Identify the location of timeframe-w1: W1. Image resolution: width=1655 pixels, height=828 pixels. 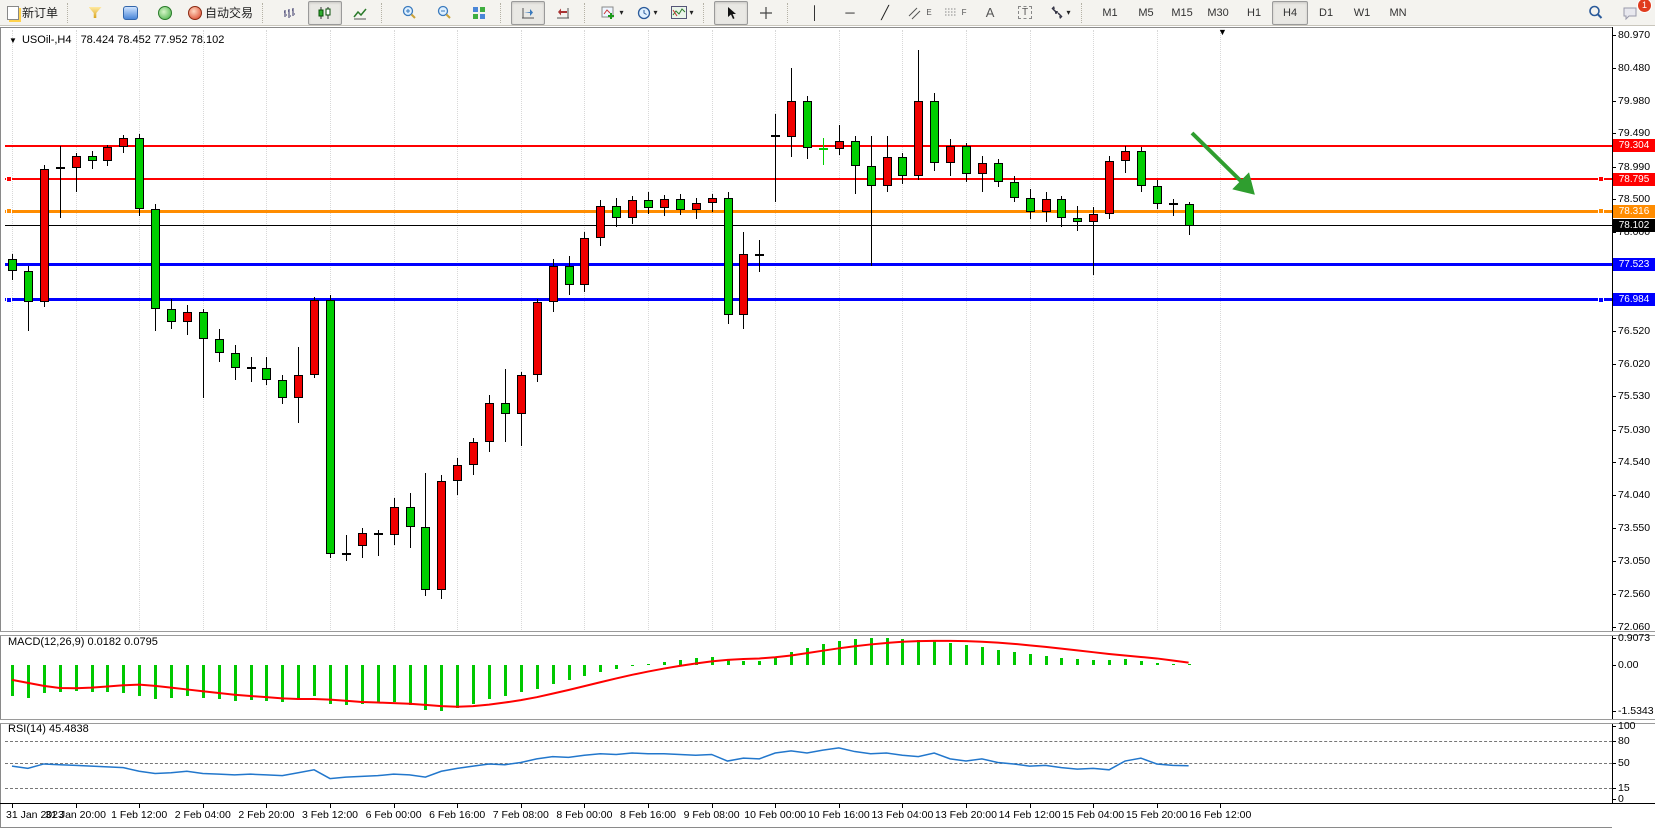
(1362, 12).